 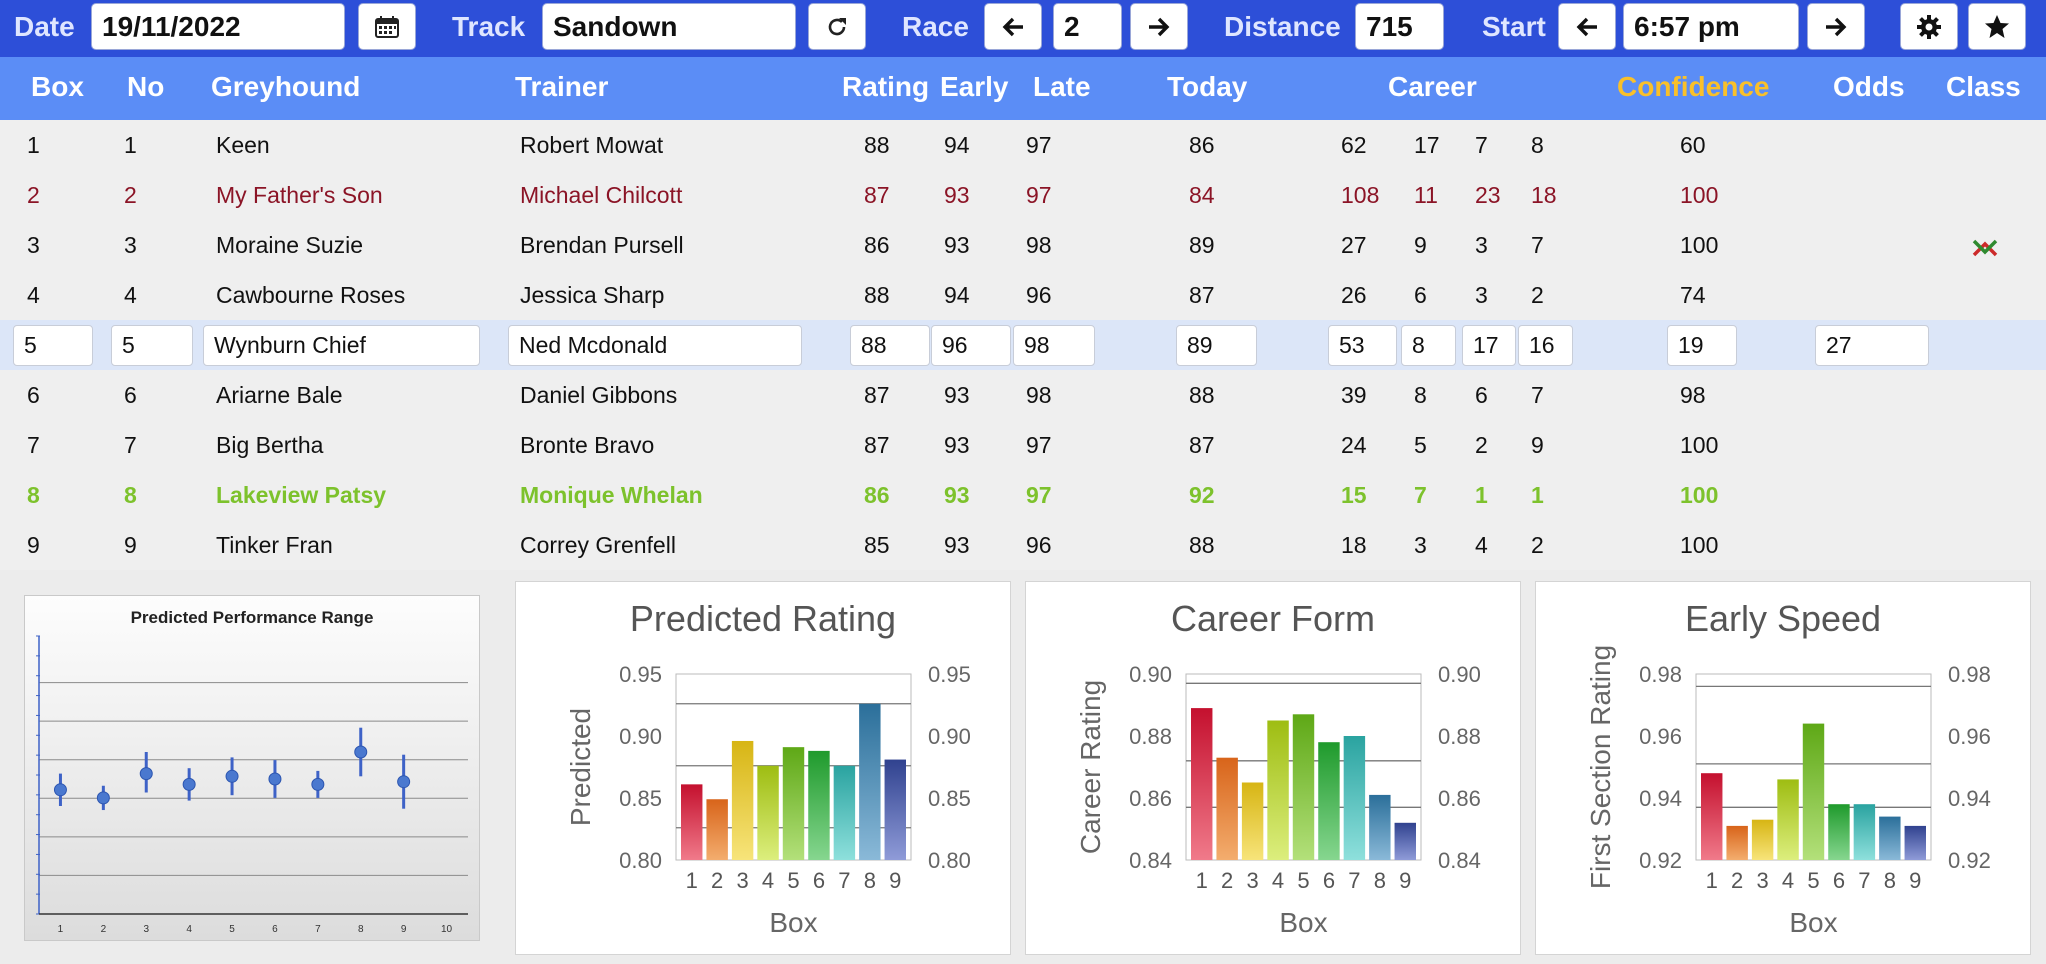 What do you see at coordinates (592, 145) in the screenshot?
I see `cell-trainer: Robert Mowat` at bounding box center [592, 145].